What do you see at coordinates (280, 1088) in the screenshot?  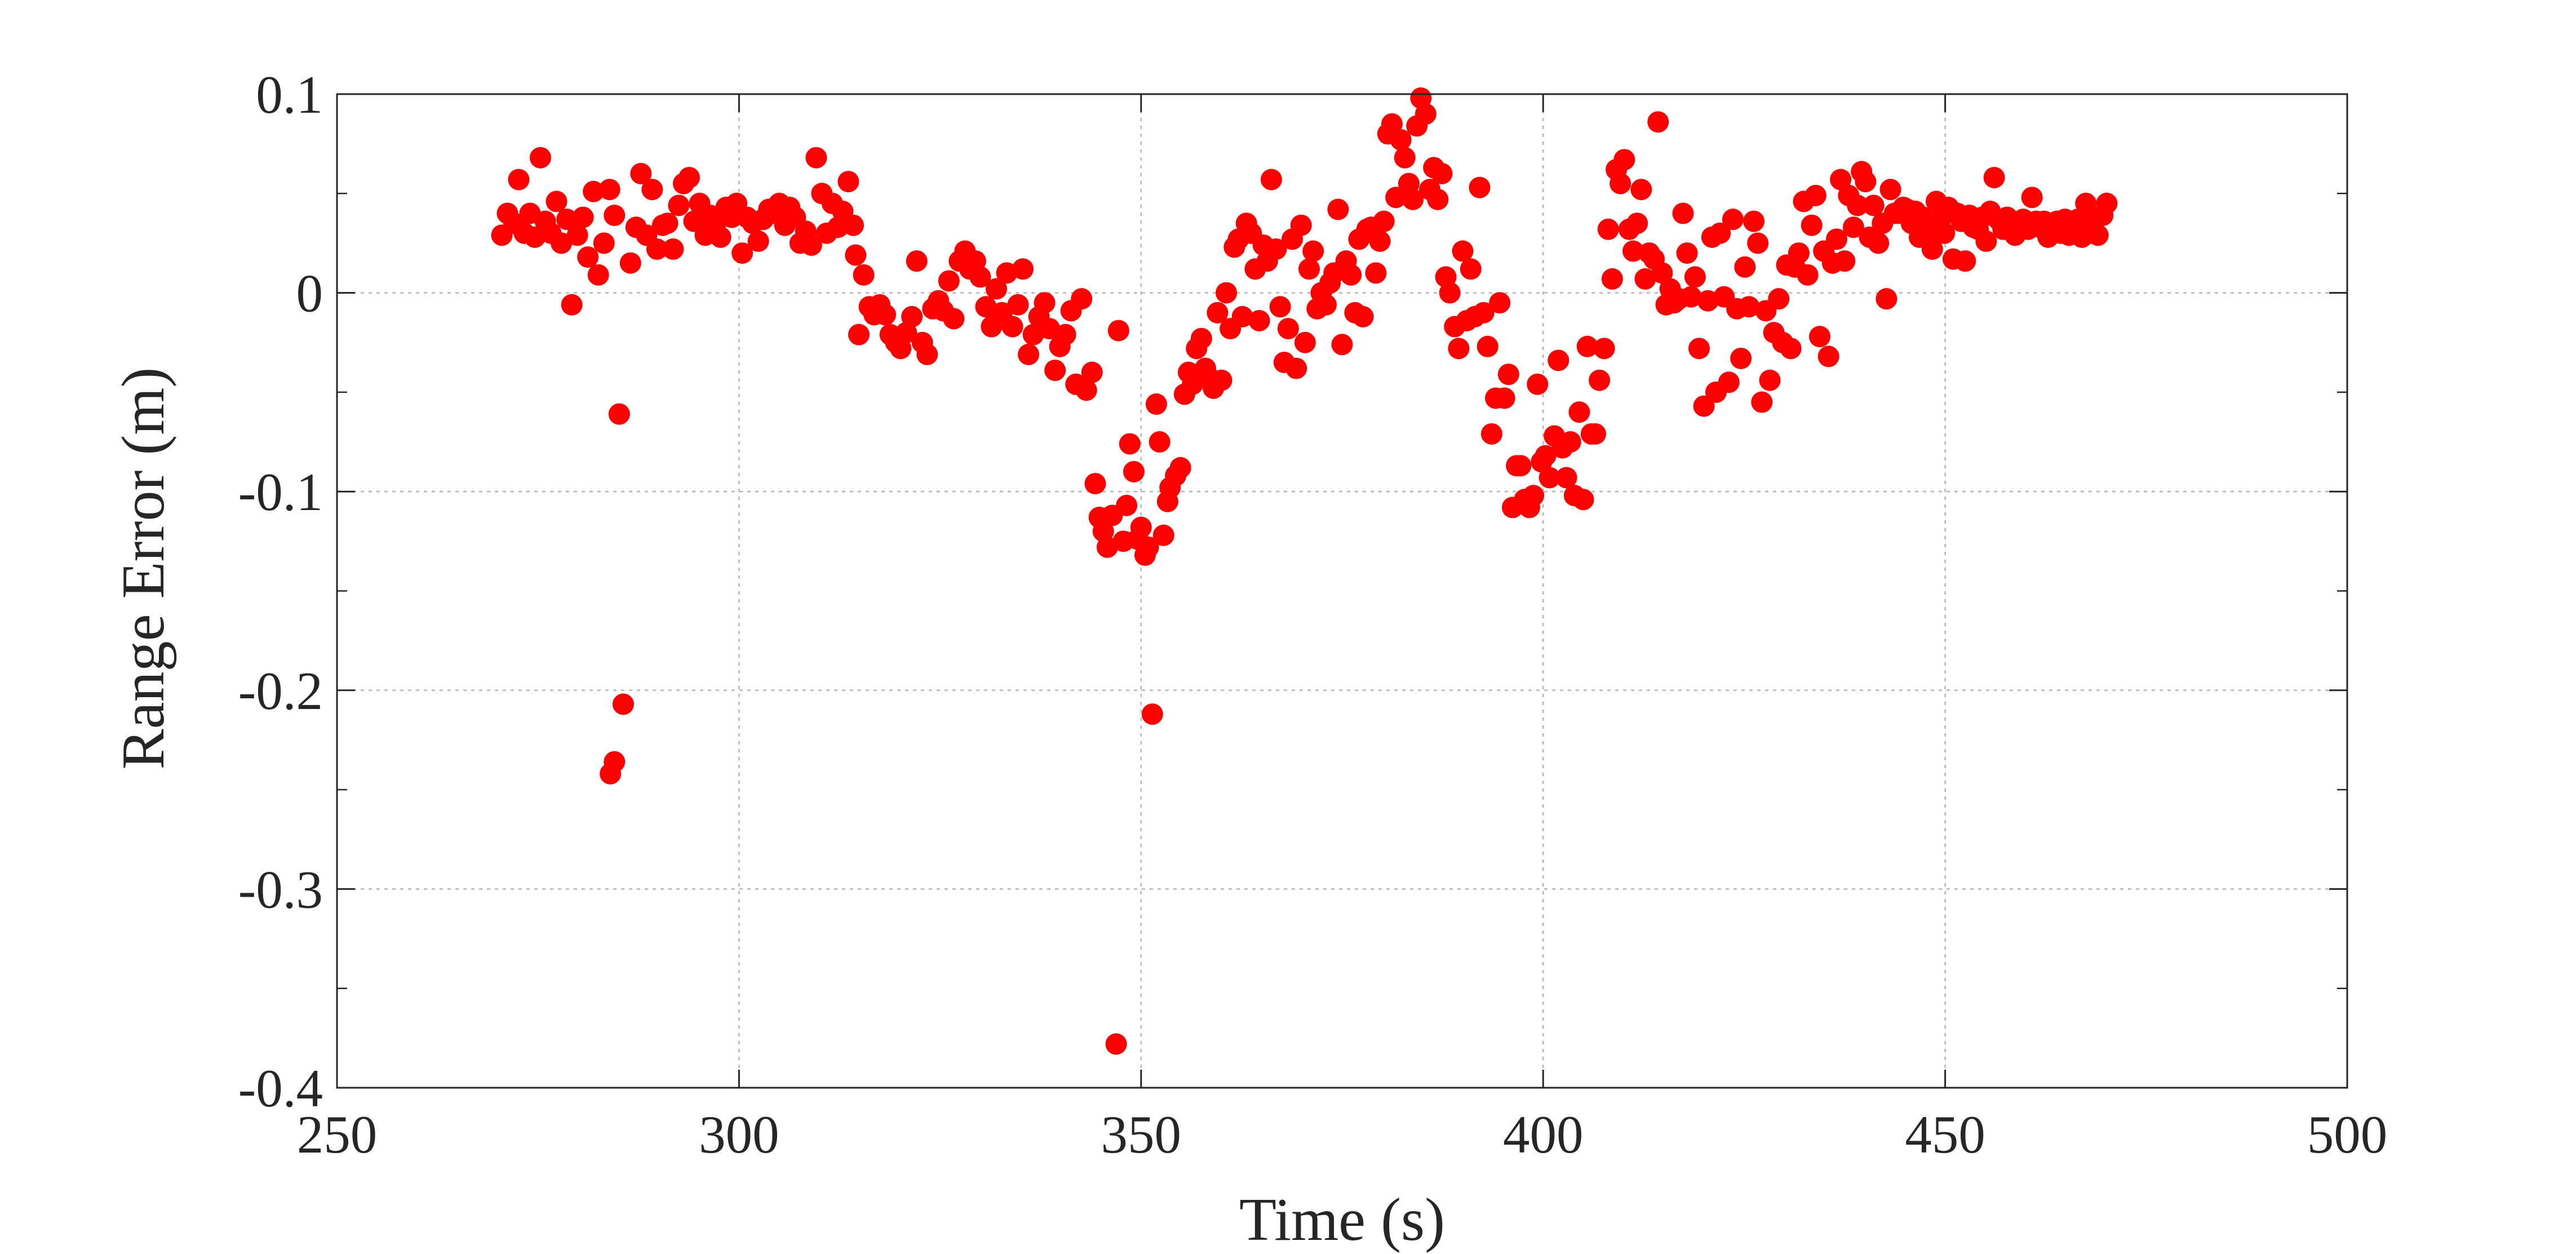 I see `y-tick-label: -0.4` at bounding box center [280, 1088].